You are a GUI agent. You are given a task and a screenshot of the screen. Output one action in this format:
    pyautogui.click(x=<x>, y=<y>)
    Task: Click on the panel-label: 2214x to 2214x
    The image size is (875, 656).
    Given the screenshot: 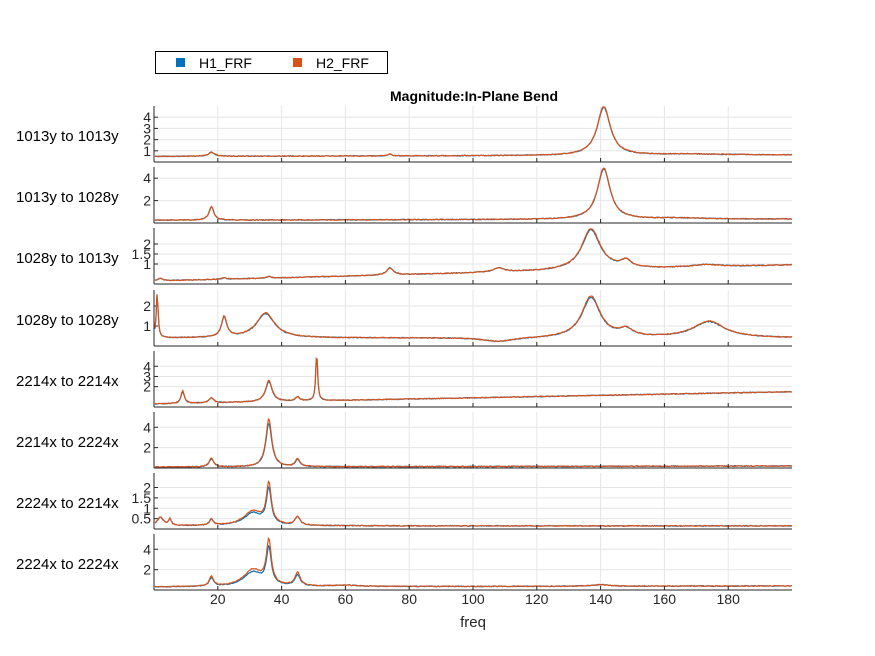 What is the action you would take?
    pyautogui.click(x=67, y=381)
    